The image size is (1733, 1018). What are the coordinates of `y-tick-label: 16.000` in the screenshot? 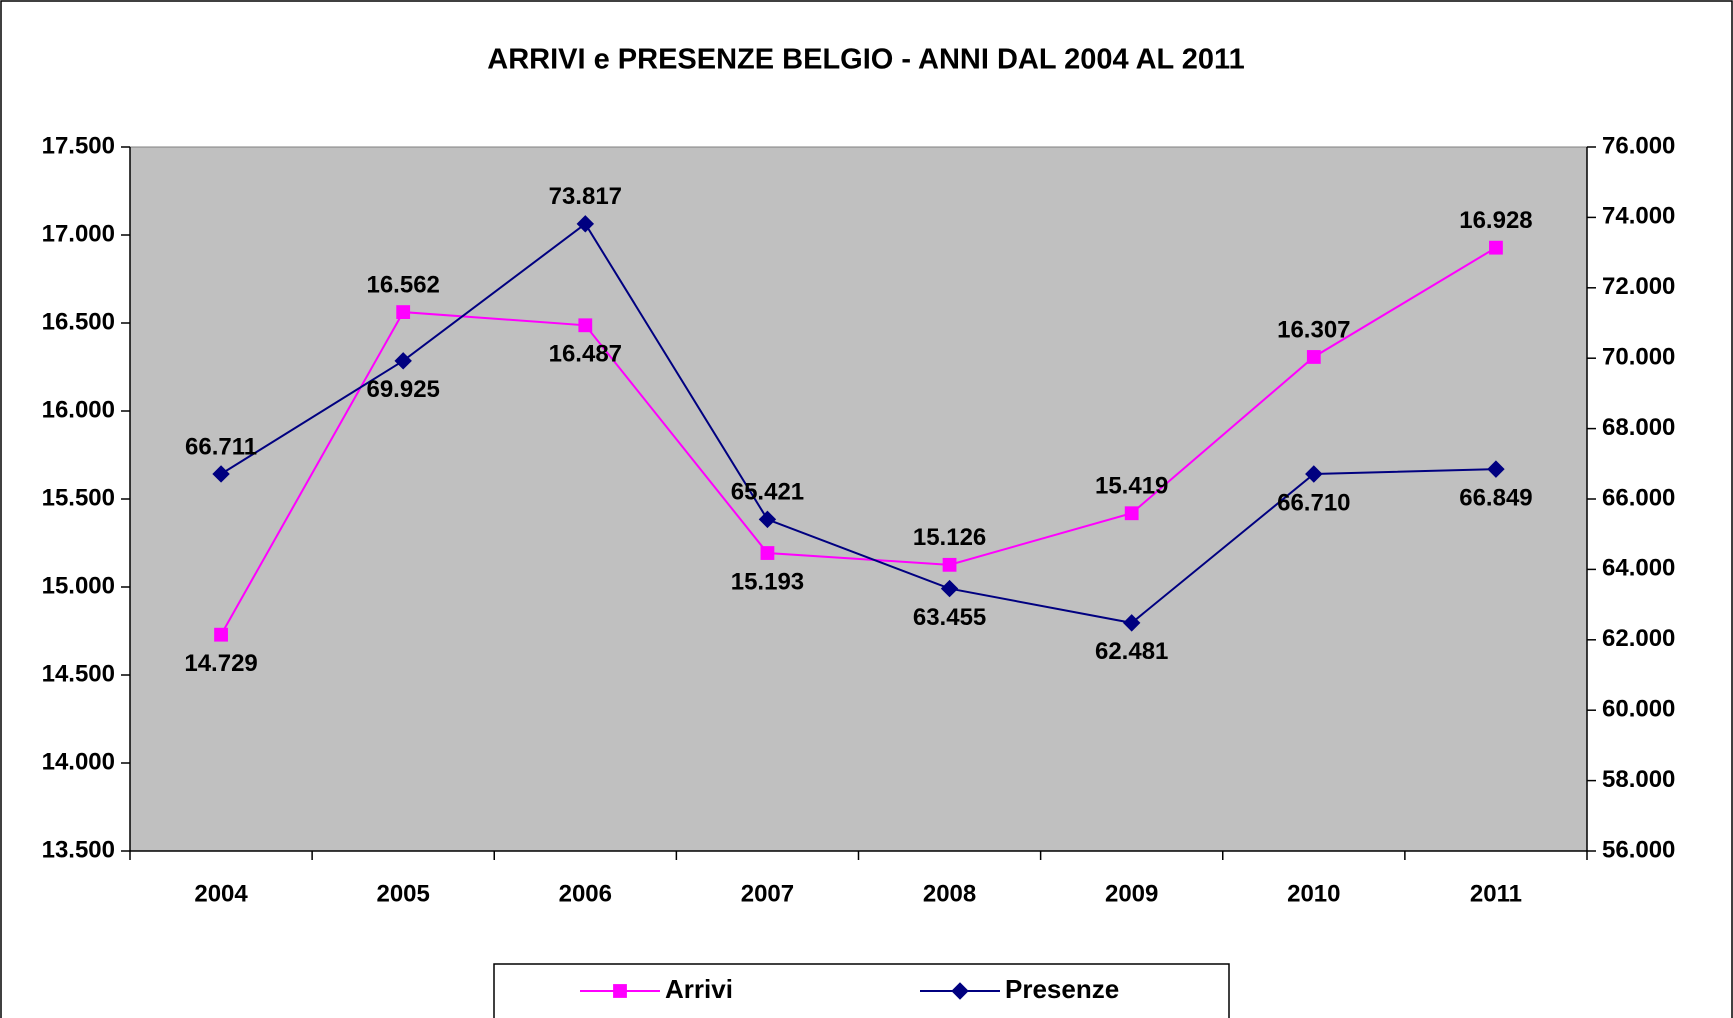 It's located at (78, 409).